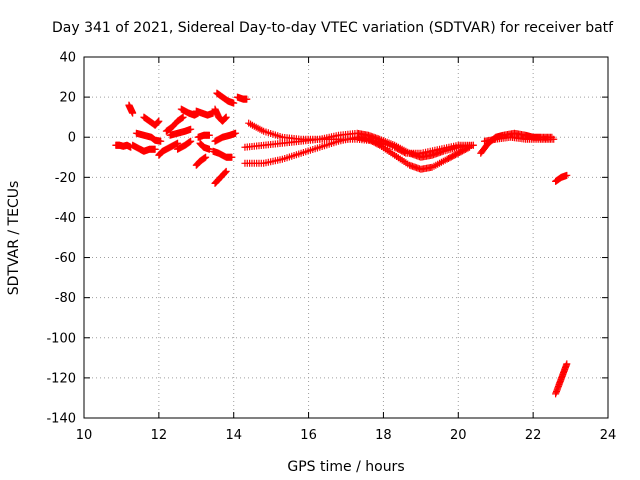 The image size is (640, 480). Describe the element at coordinates (458, 435) in the screenshot. I see `x-tick-label: 20` at that location.